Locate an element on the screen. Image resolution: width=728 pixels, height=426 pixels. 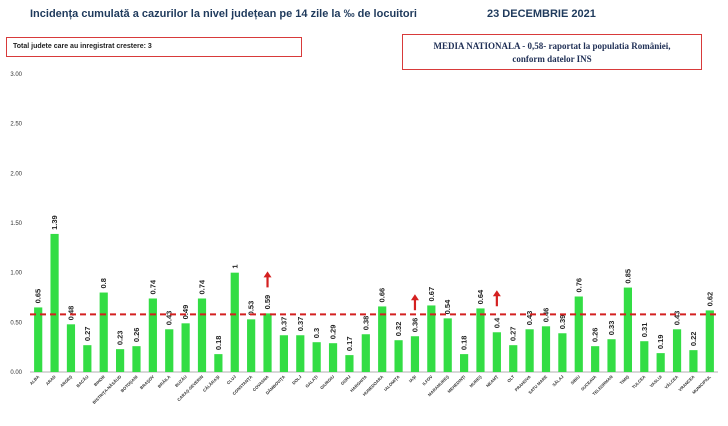
data-label: 1 is located at coordinates (234, 266).